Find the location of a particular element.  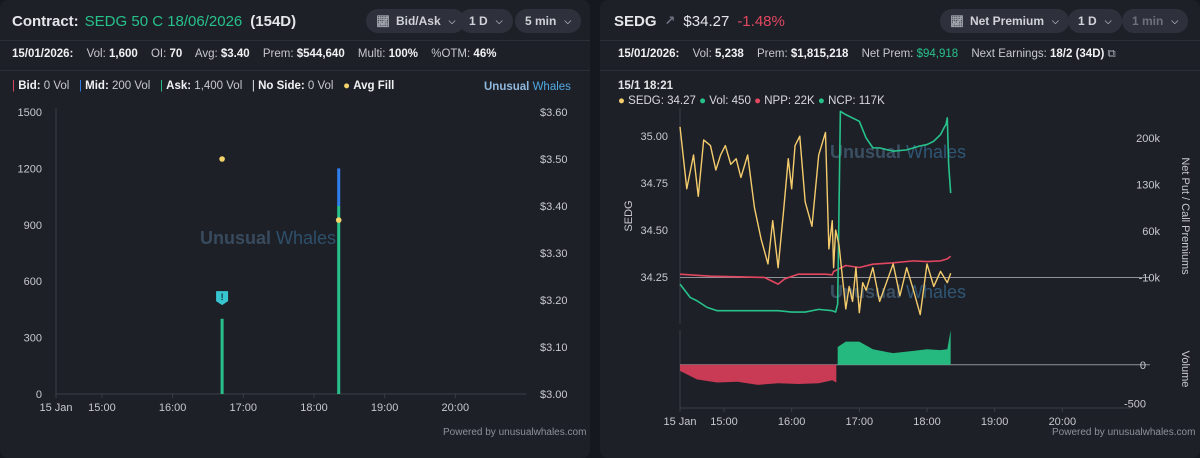

y2-tick-label: $3.10 is located at coordinates (554, 348).